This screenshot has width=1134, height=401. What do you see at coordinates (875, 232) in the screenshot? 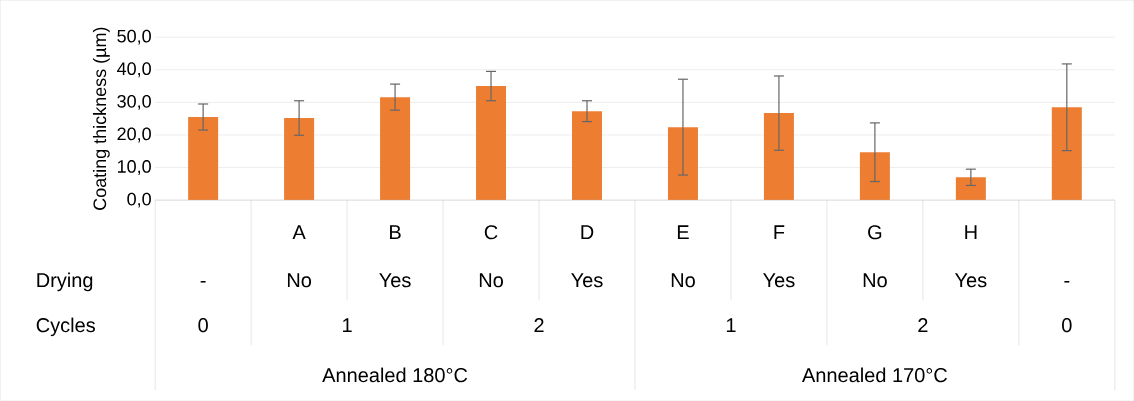
I see `x-tick-label: G` at bounding box center [875, 232].